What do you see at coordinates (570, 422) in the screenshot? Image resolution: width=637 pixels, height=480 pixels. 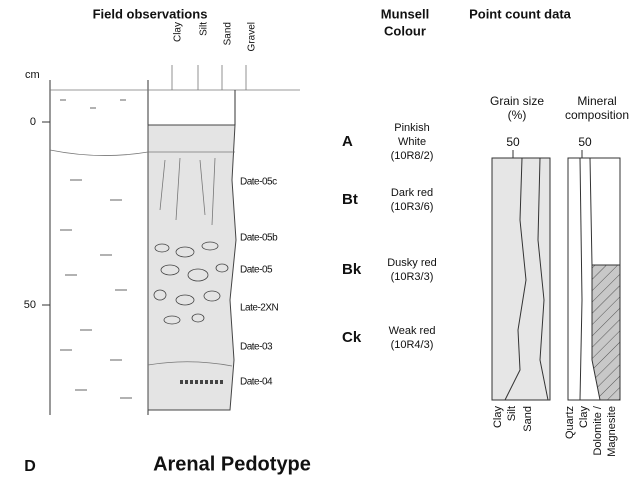 I see `mineral-label: Quartz` at bounding box center [570, 422].